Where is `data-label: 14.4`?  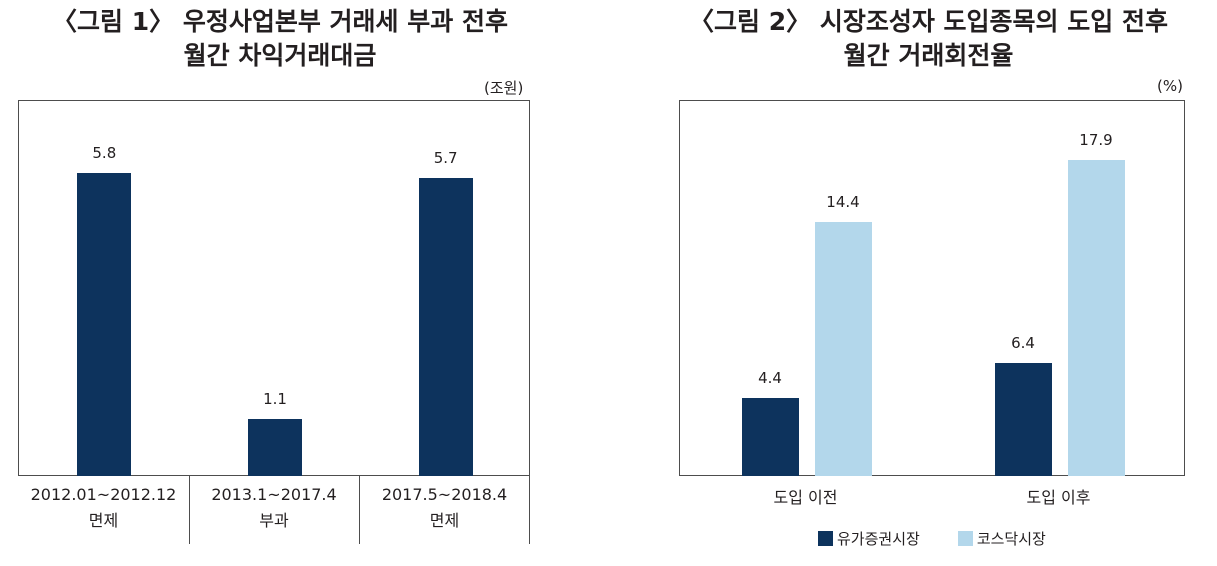 data-label: 14.4 is located at coordinates (843, 201).